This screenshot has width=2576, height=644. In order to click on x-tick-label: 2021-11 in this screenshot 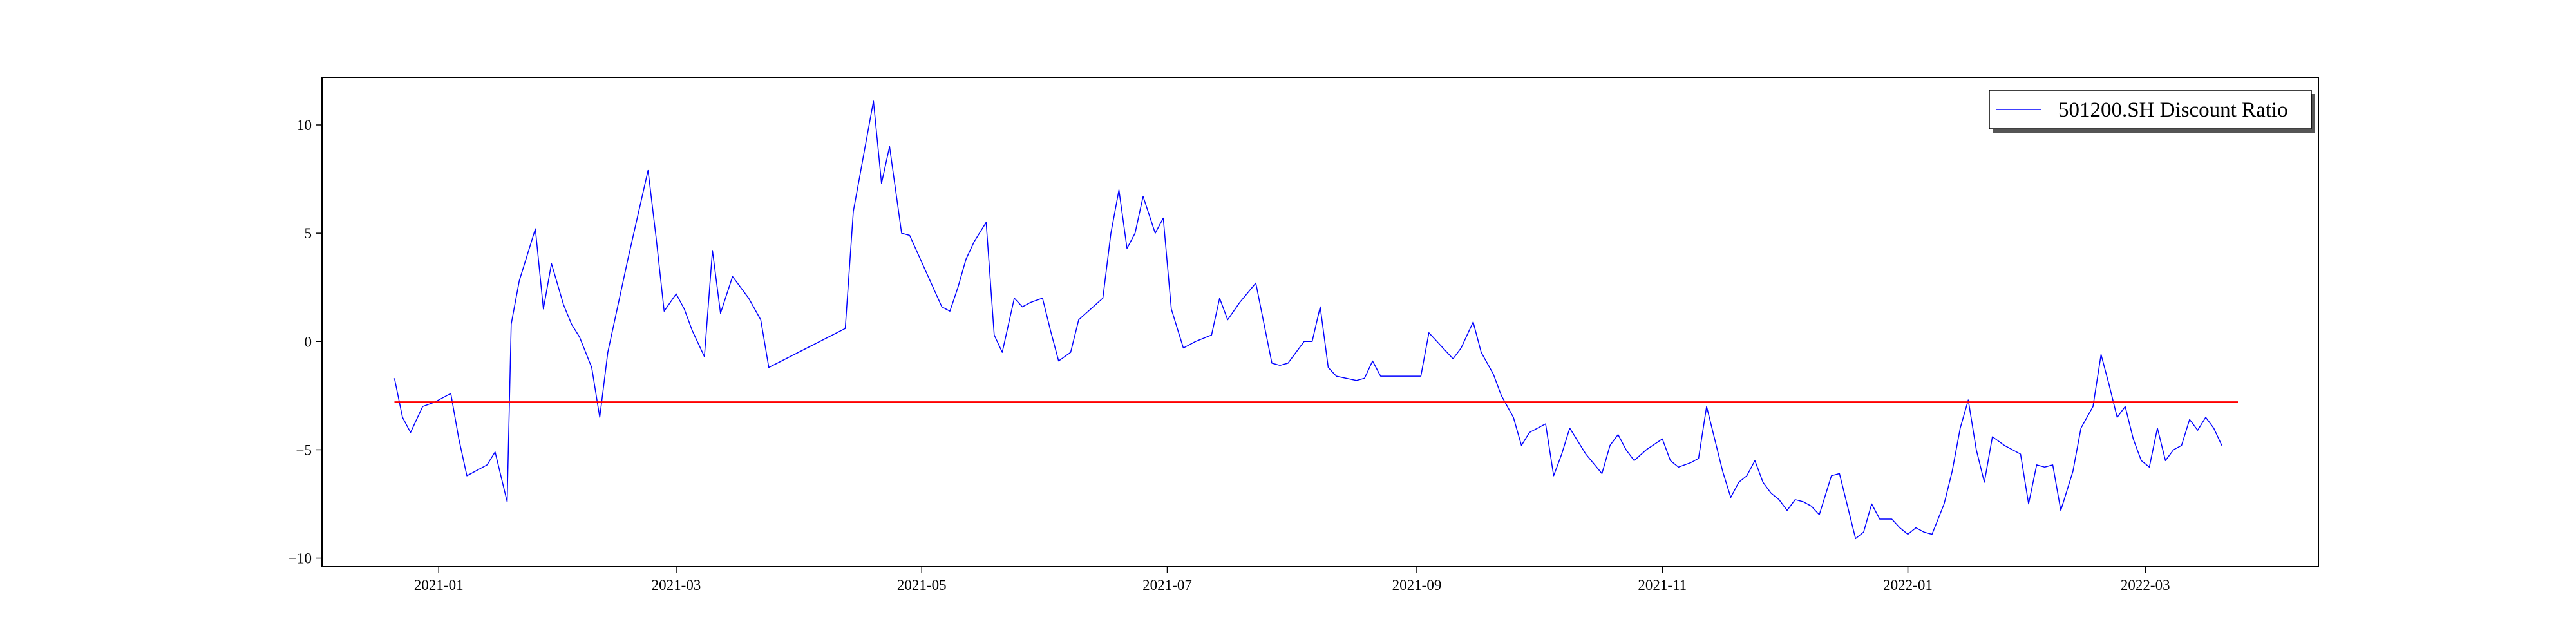, I will do `click(1663, 585)`.